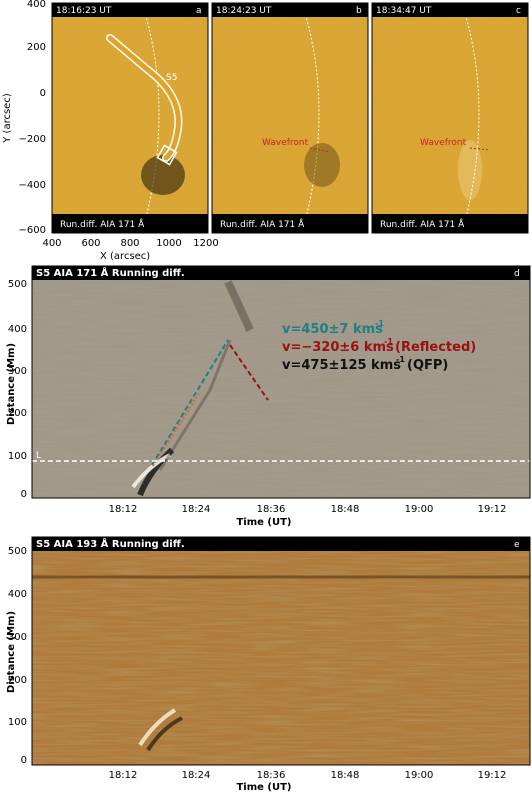  I want to click on e-ytick-300: 300, so click(17, 637).